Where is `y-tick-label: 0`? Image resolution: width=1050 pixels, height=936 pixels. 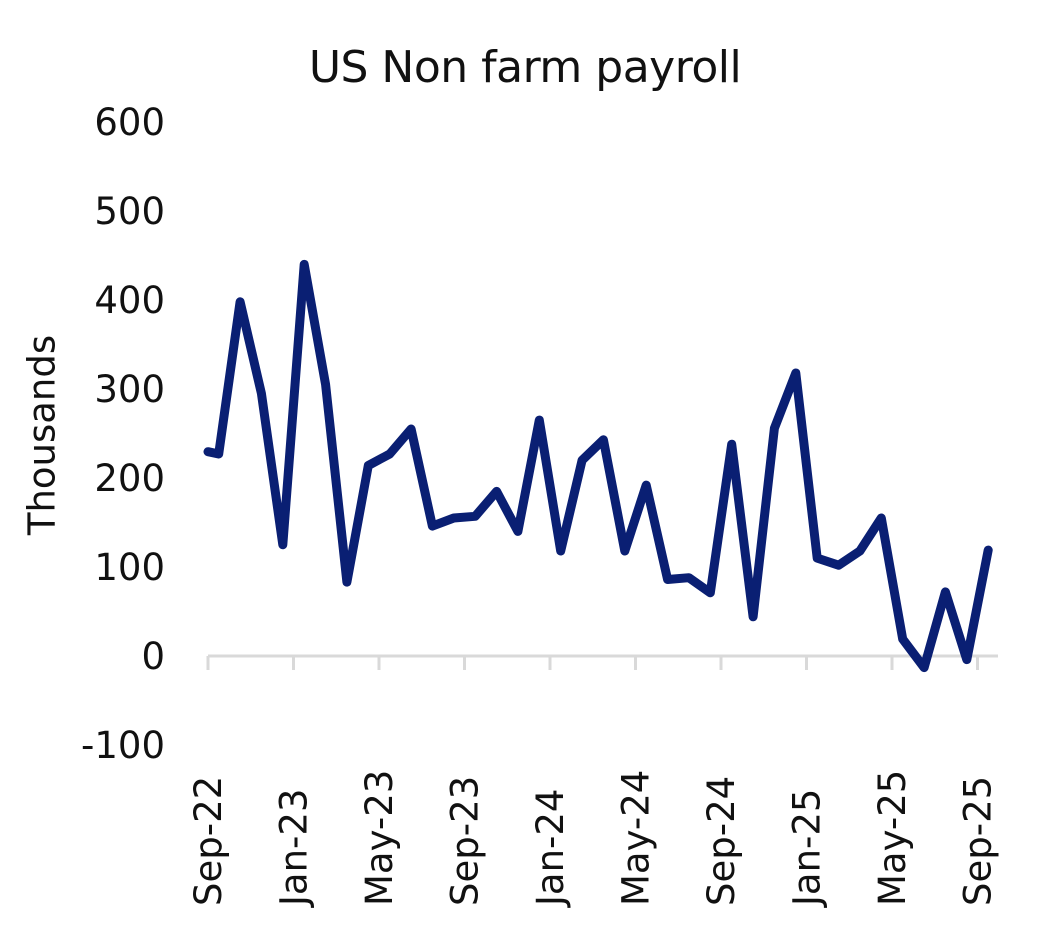
y-tick-label: 0 is located at coordinates (153, 656).